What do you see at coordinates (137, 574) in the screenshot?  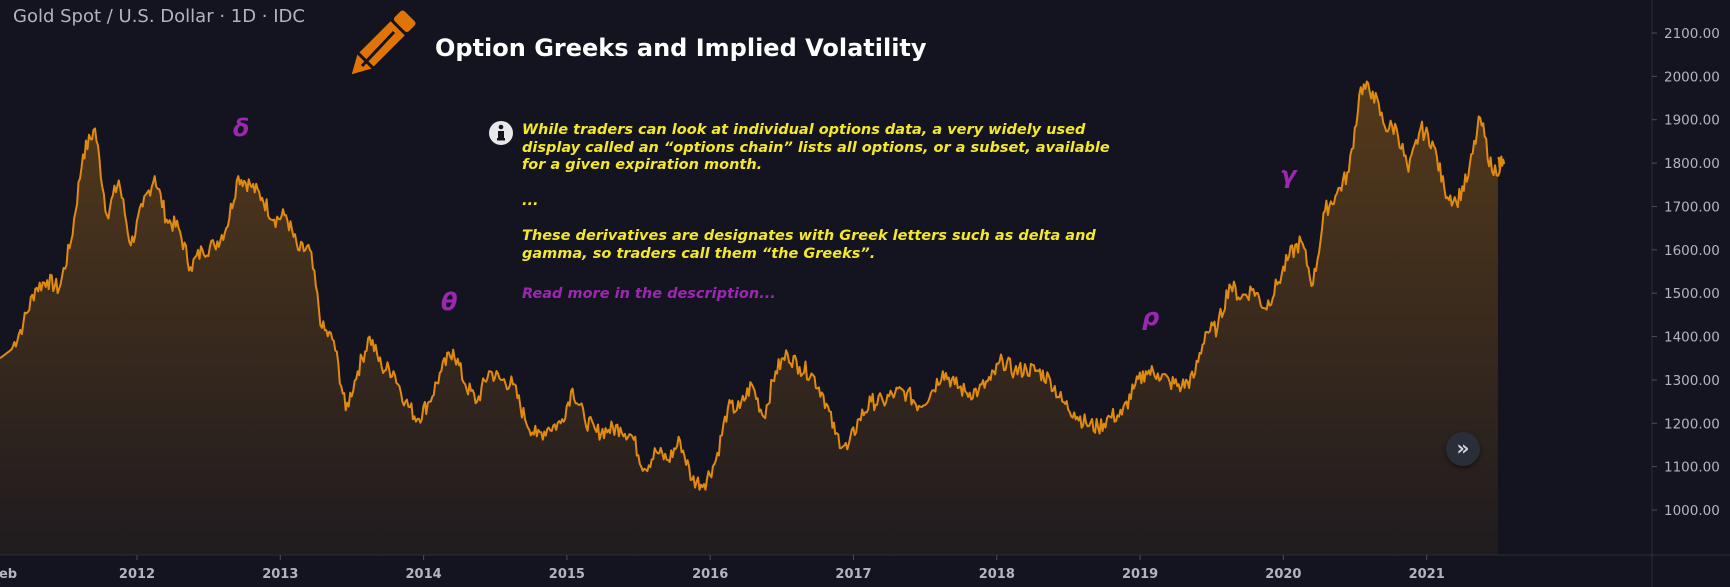 I see `time-tick-label: 2012` at bounding box center [137, 574].